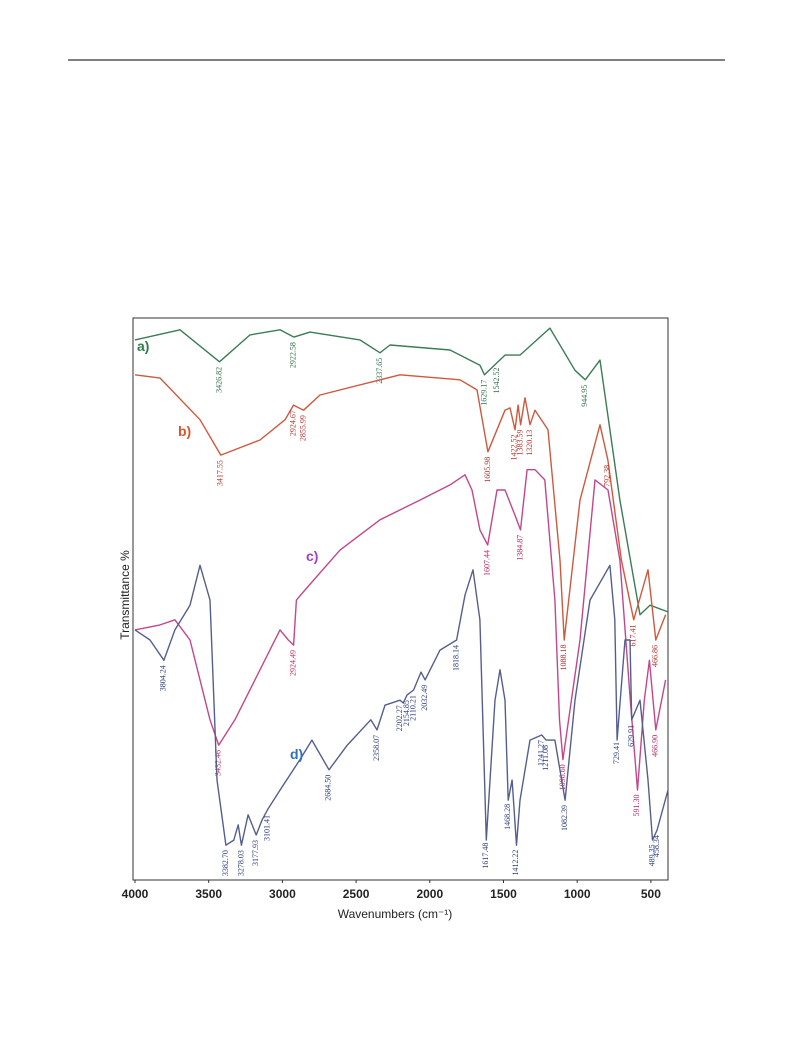 The width and height of the screenshot is (793, 1053). I want to click on peak-label: 2202.27, so click(399, 718).